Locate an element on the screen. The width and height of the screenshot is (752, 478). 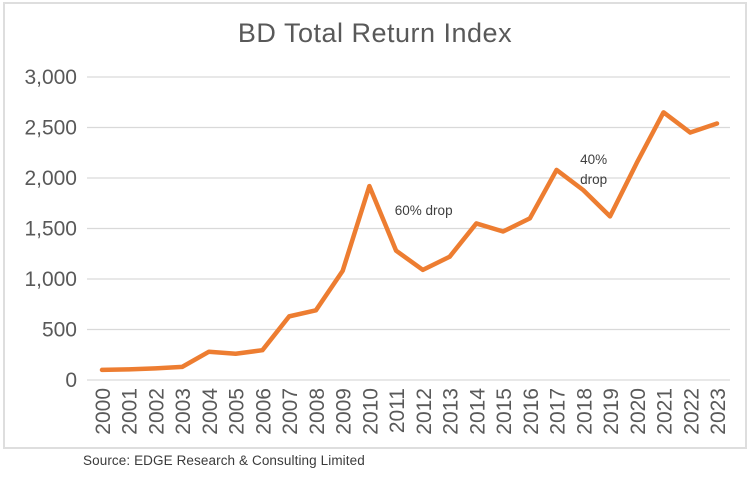
y-tick-label: 0 is located at coordinates (71, 380).